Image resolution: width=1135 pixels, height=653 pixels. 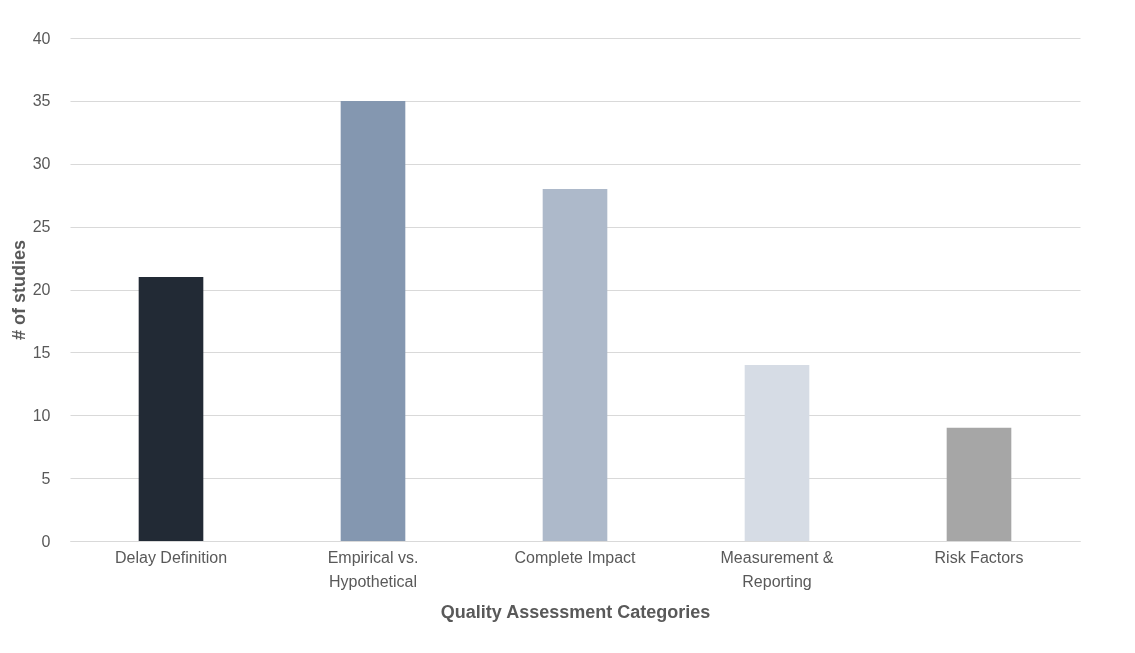 What do you see at coordinates (46, 478) in the screenshot?
I see `y-tick-label: 5` at bounding box center [46, 478].